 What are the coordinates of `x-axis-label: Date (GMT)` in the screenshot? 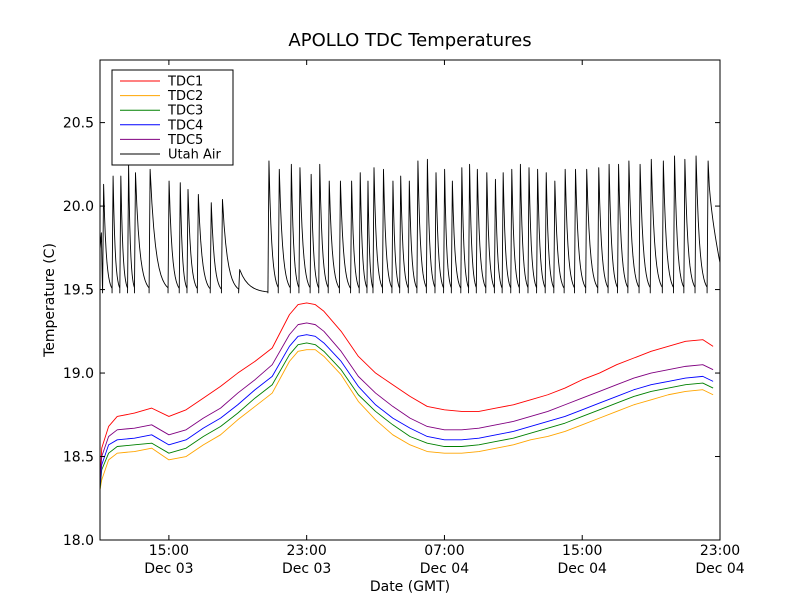 It's located at (410, 587).